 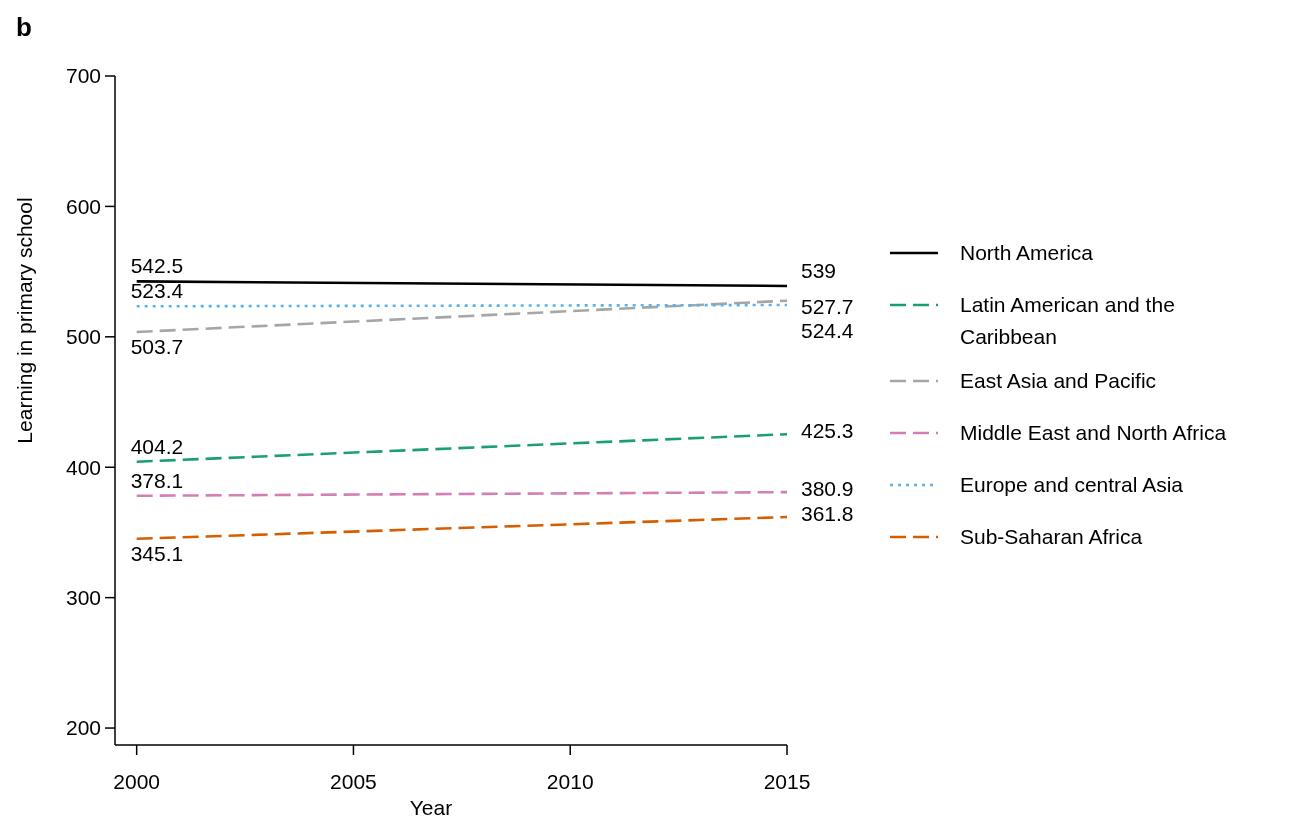 I want to click on data-label: 539, so click(x=819, y=270).